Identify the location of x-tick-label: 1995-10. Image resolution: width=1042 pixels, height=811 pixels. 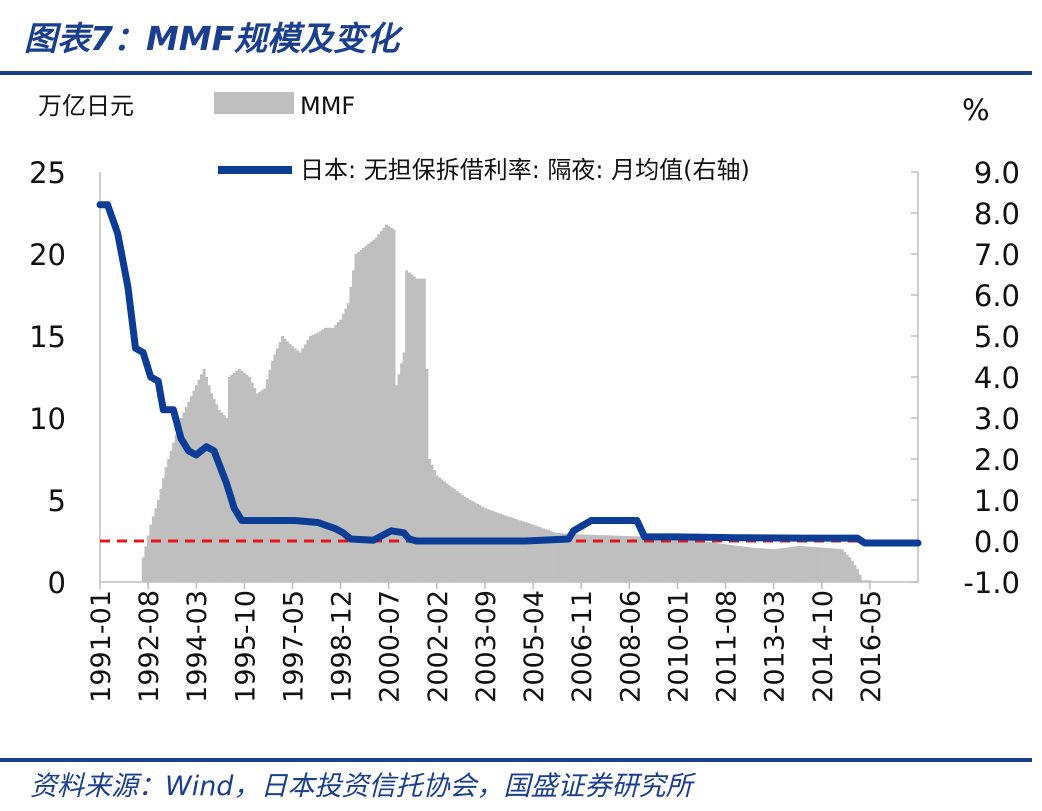
(245, 646).